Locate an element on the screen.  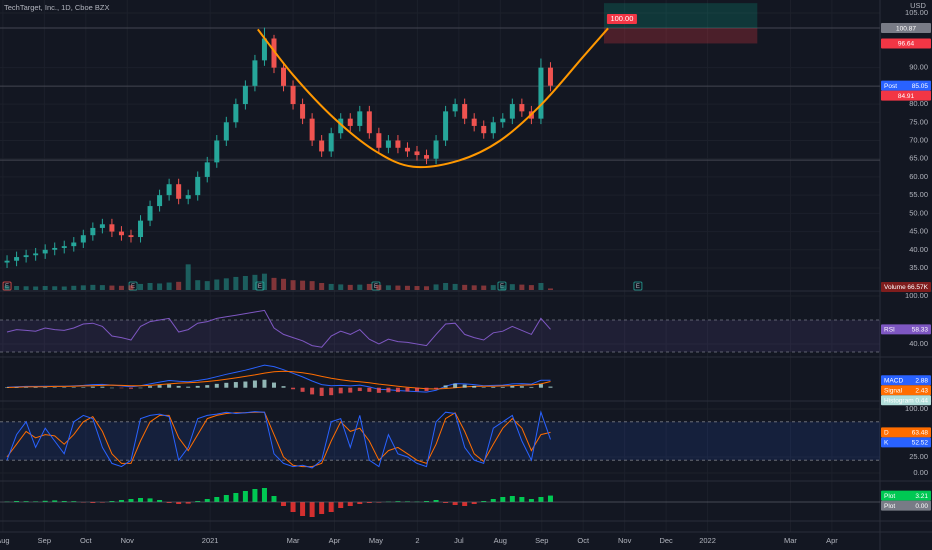
y-tick-label: 100.00 is located at coordinates (916, 295).